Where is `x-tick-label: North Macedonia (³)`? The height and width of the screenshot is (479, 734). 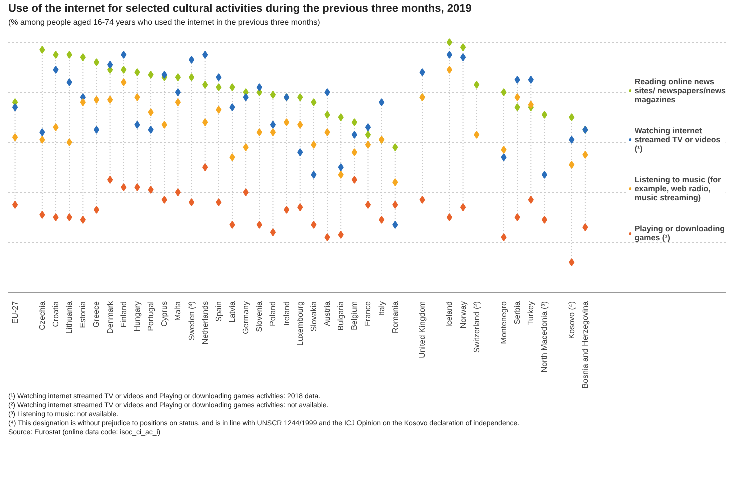 x-tick-label: North Macedonia (³) is located at coordinates (545, 337).